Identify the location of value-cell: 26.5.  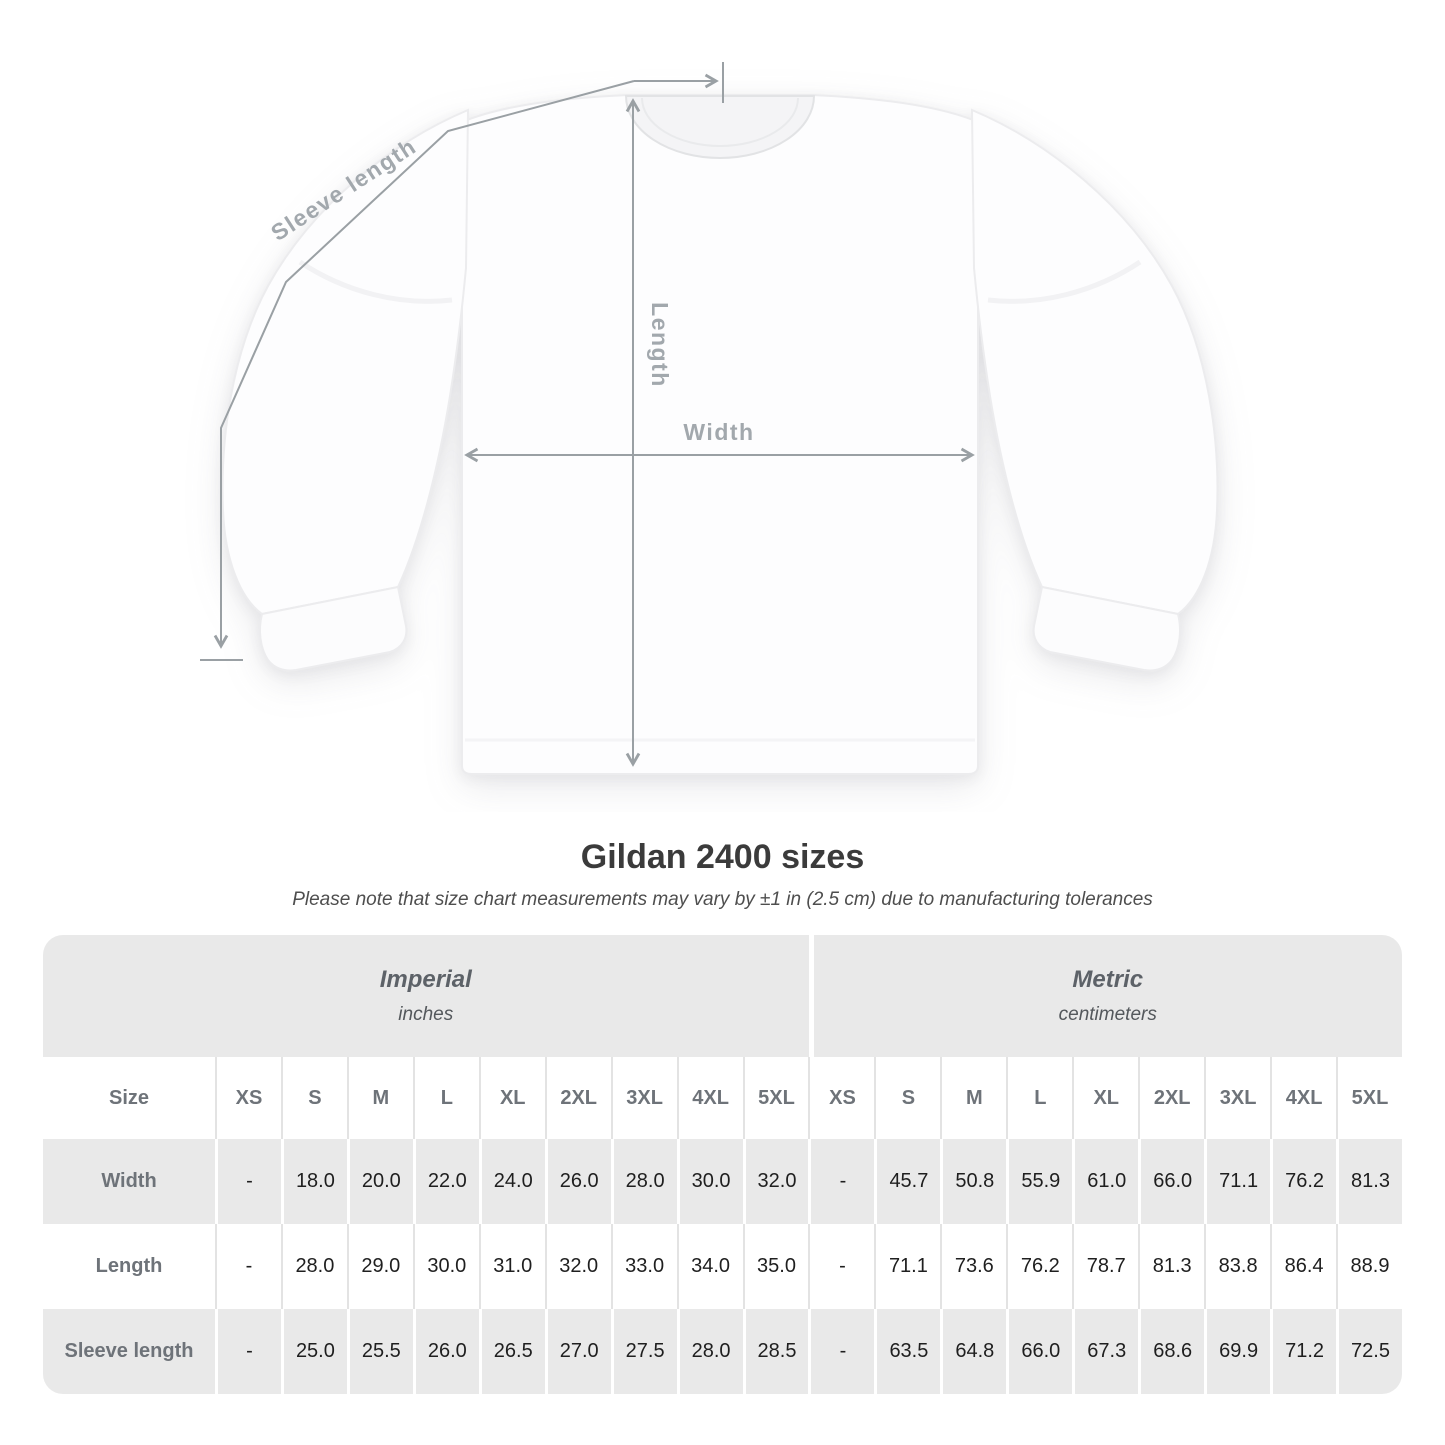
(511, 1351).